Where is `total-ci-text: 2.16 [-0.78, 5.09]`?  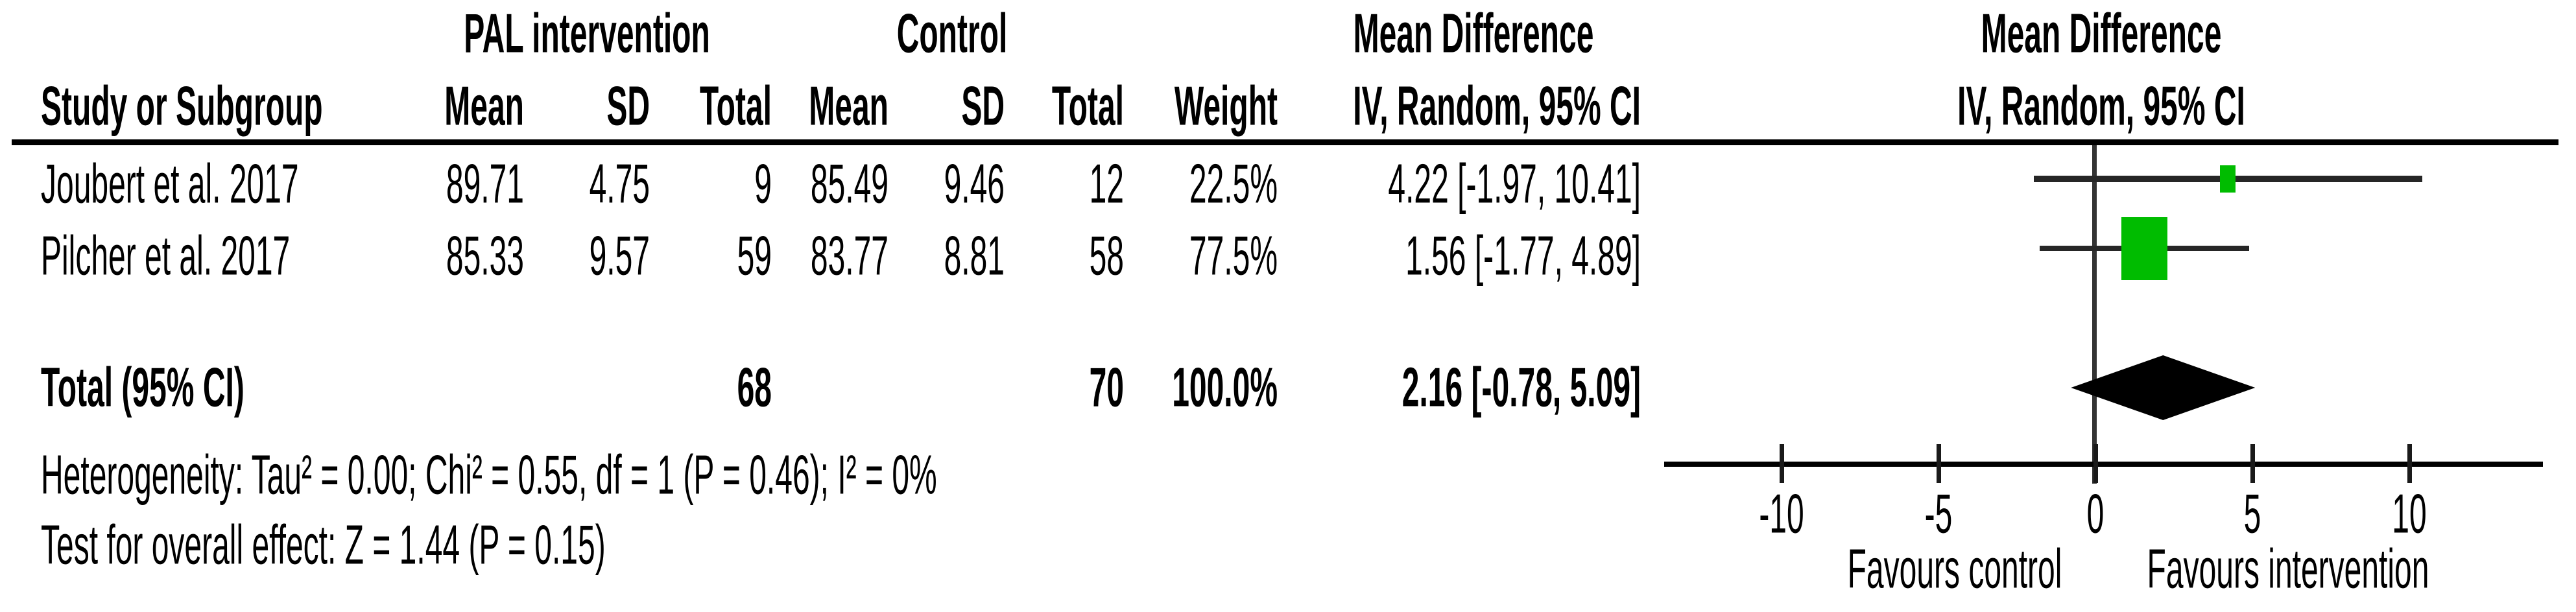
total-ci-text: 2.16 [-0.78, 5.09] is located at coordinates (1521, 388).